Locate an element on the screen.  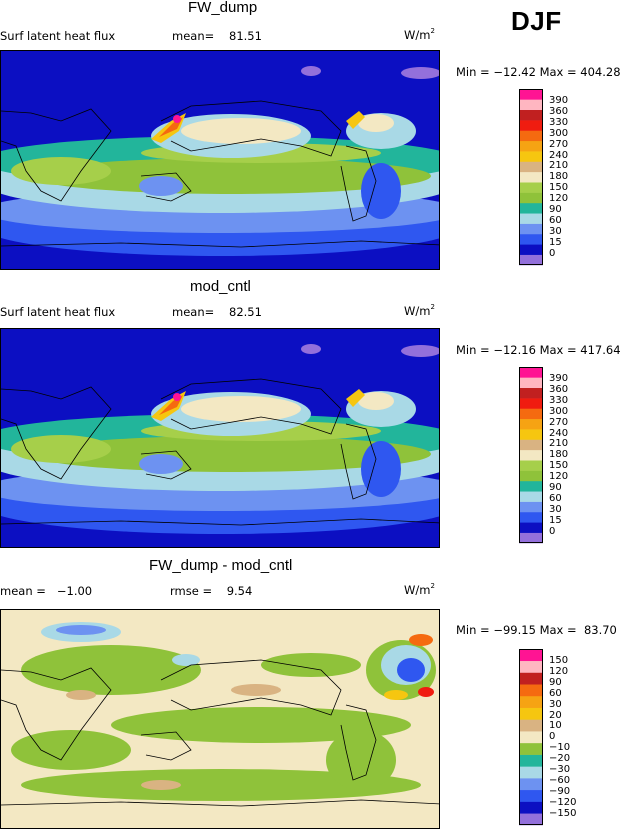
colorbar-tick-label: −60 is located at coordinates (560, 780).